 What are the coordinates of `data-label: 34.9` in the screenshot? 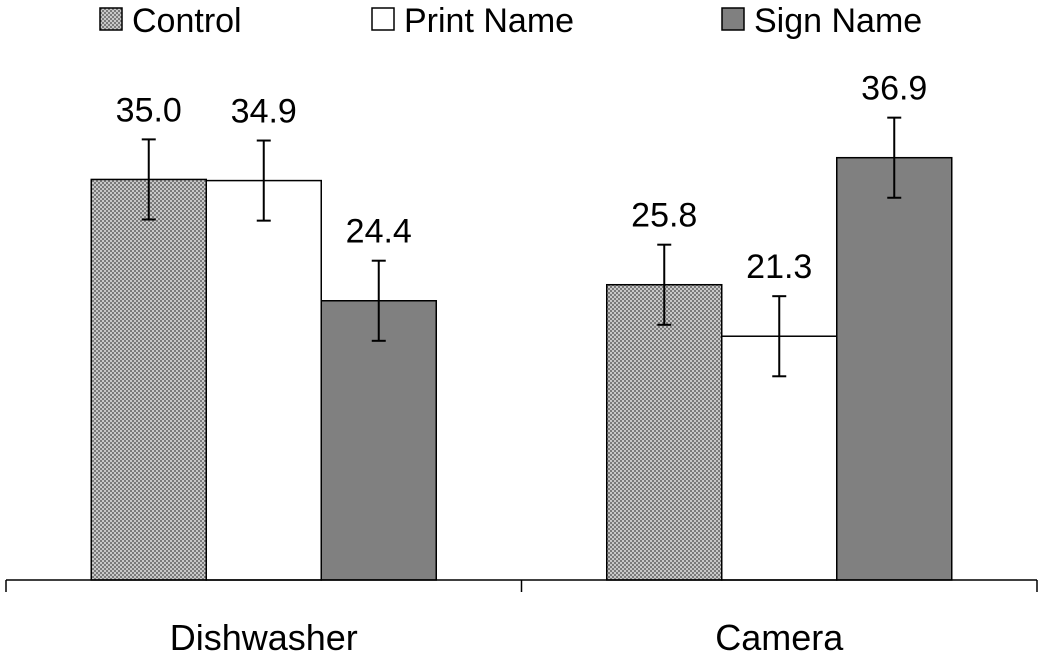 It's located at (264, 112).